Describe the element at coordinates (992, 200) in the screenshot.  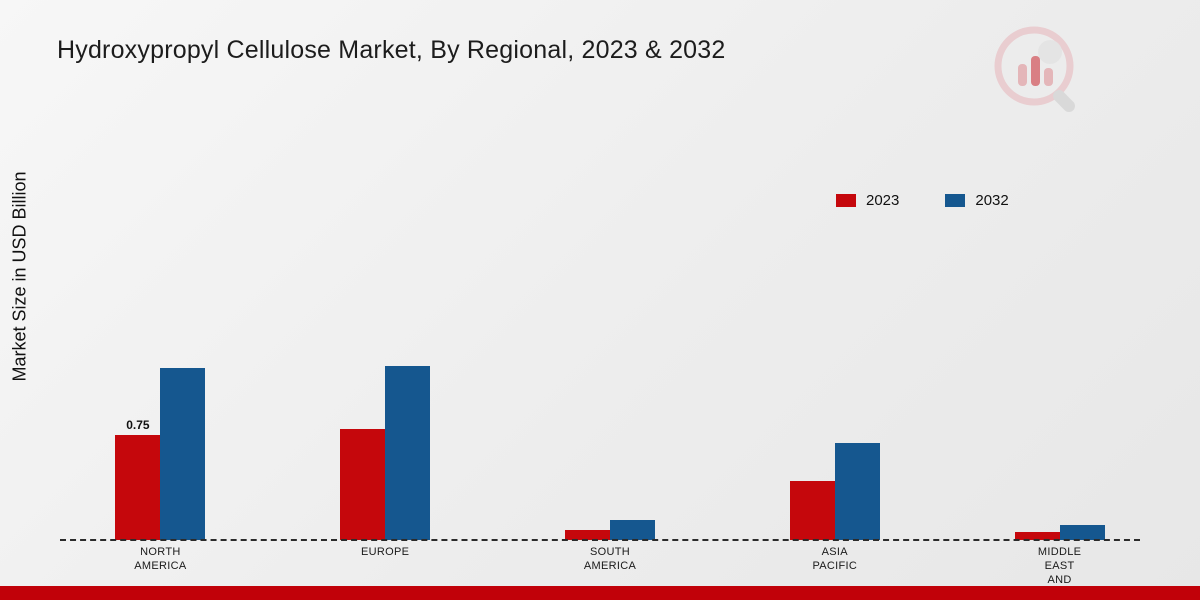
I see `legend-label: 2032` at that location.